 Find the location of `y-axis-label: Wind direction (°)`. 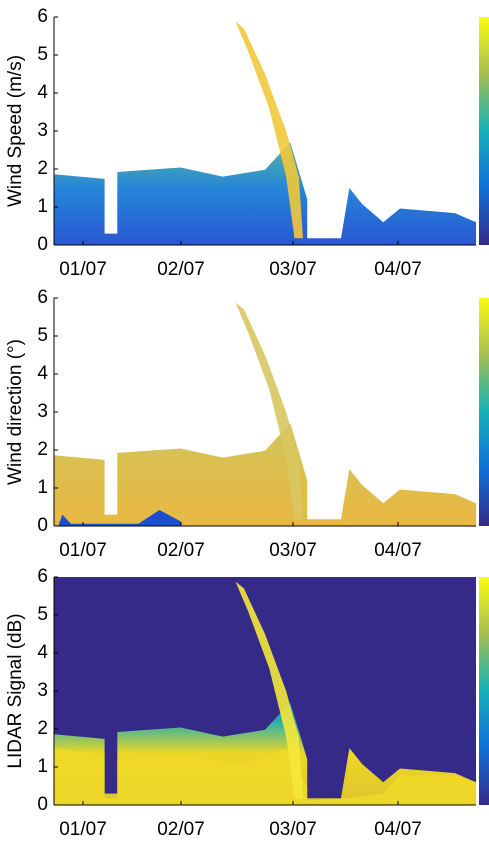

y-axis-label: Wind direction (°) is located at coordinates (15, 412).